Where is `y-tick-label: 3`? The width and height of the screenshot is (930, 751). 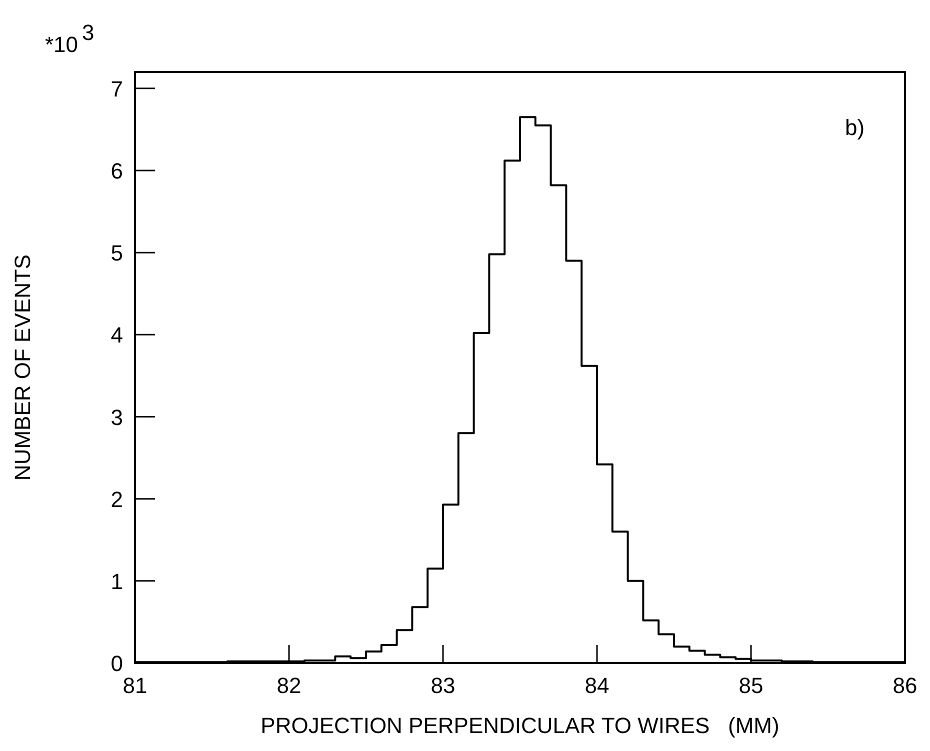 y-tick-label: 3 is located at coordinates (116, 417).